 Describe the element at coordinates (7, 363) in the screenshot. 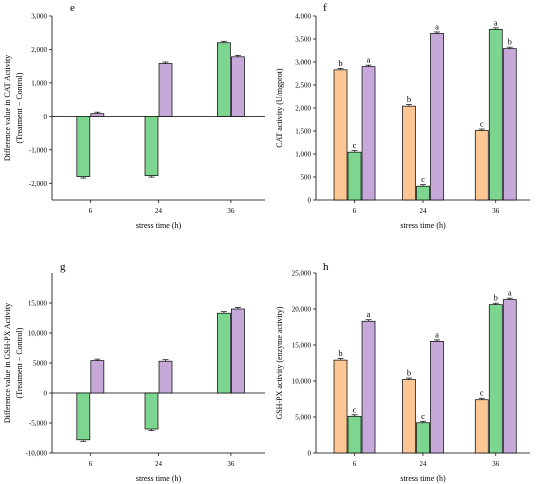

I see `y-axis-title: Difference value in GSH-PX Activity` at that location.